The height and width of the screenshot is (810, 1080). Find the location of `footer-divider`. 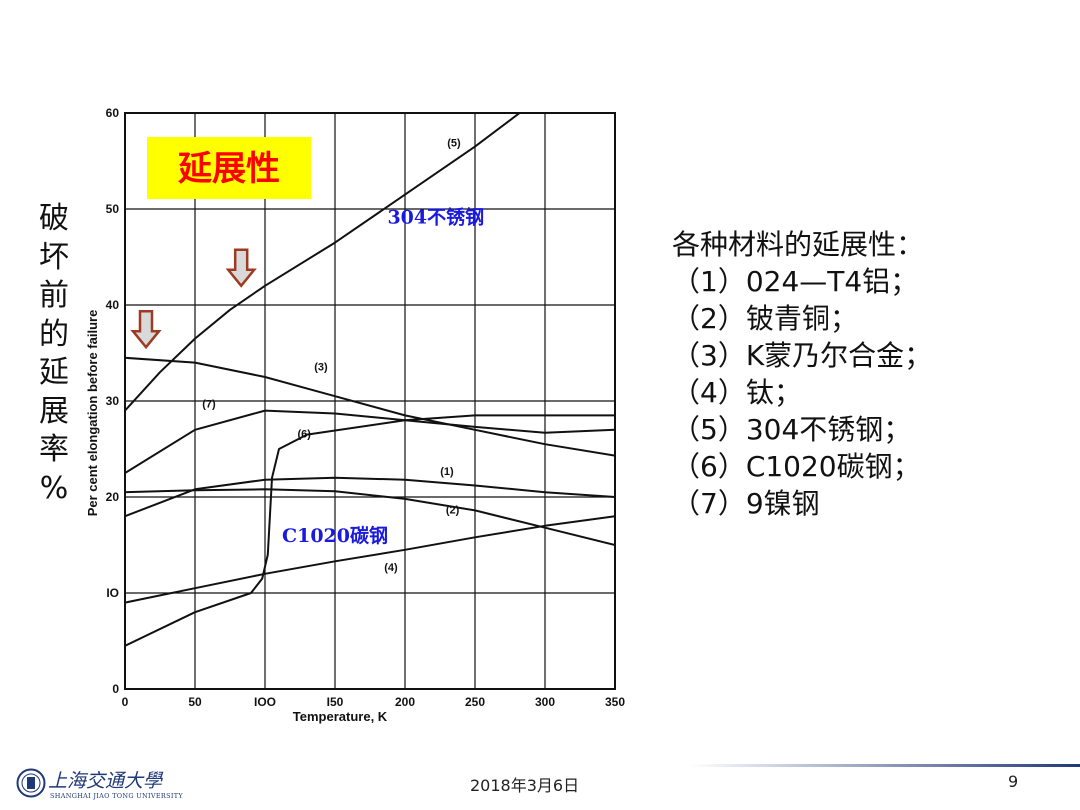

footer-divider is located at coordinates (885, 765).